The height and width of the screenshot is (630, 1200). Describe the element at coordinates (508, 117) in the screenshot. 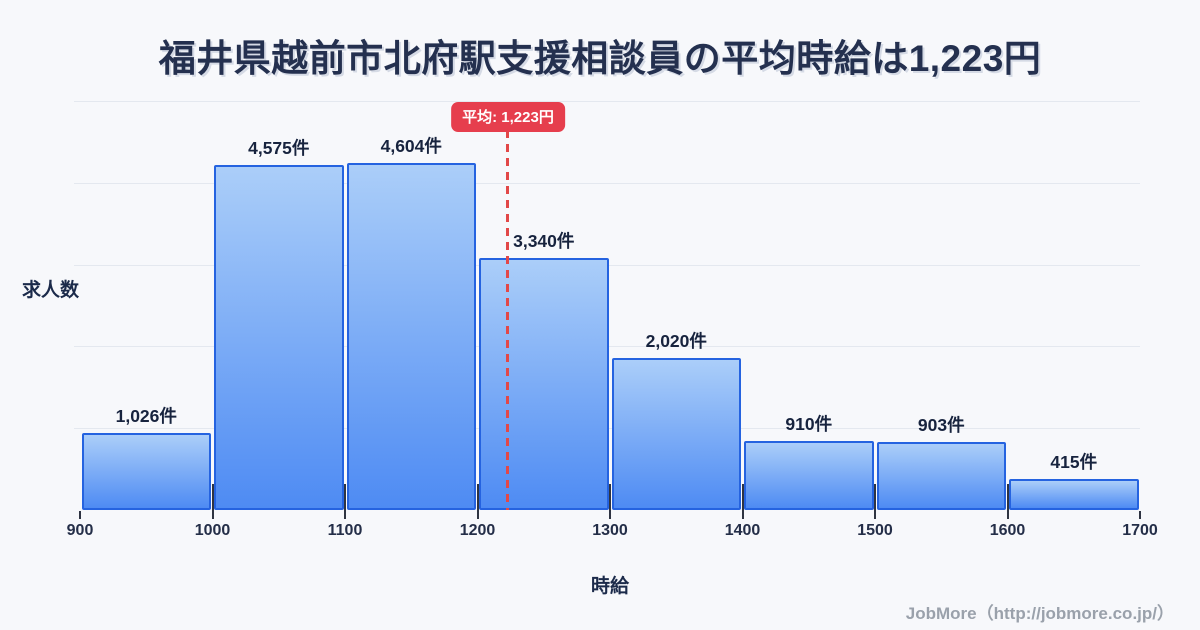

I see `average-badge: 平均: 1,223円` at that location.